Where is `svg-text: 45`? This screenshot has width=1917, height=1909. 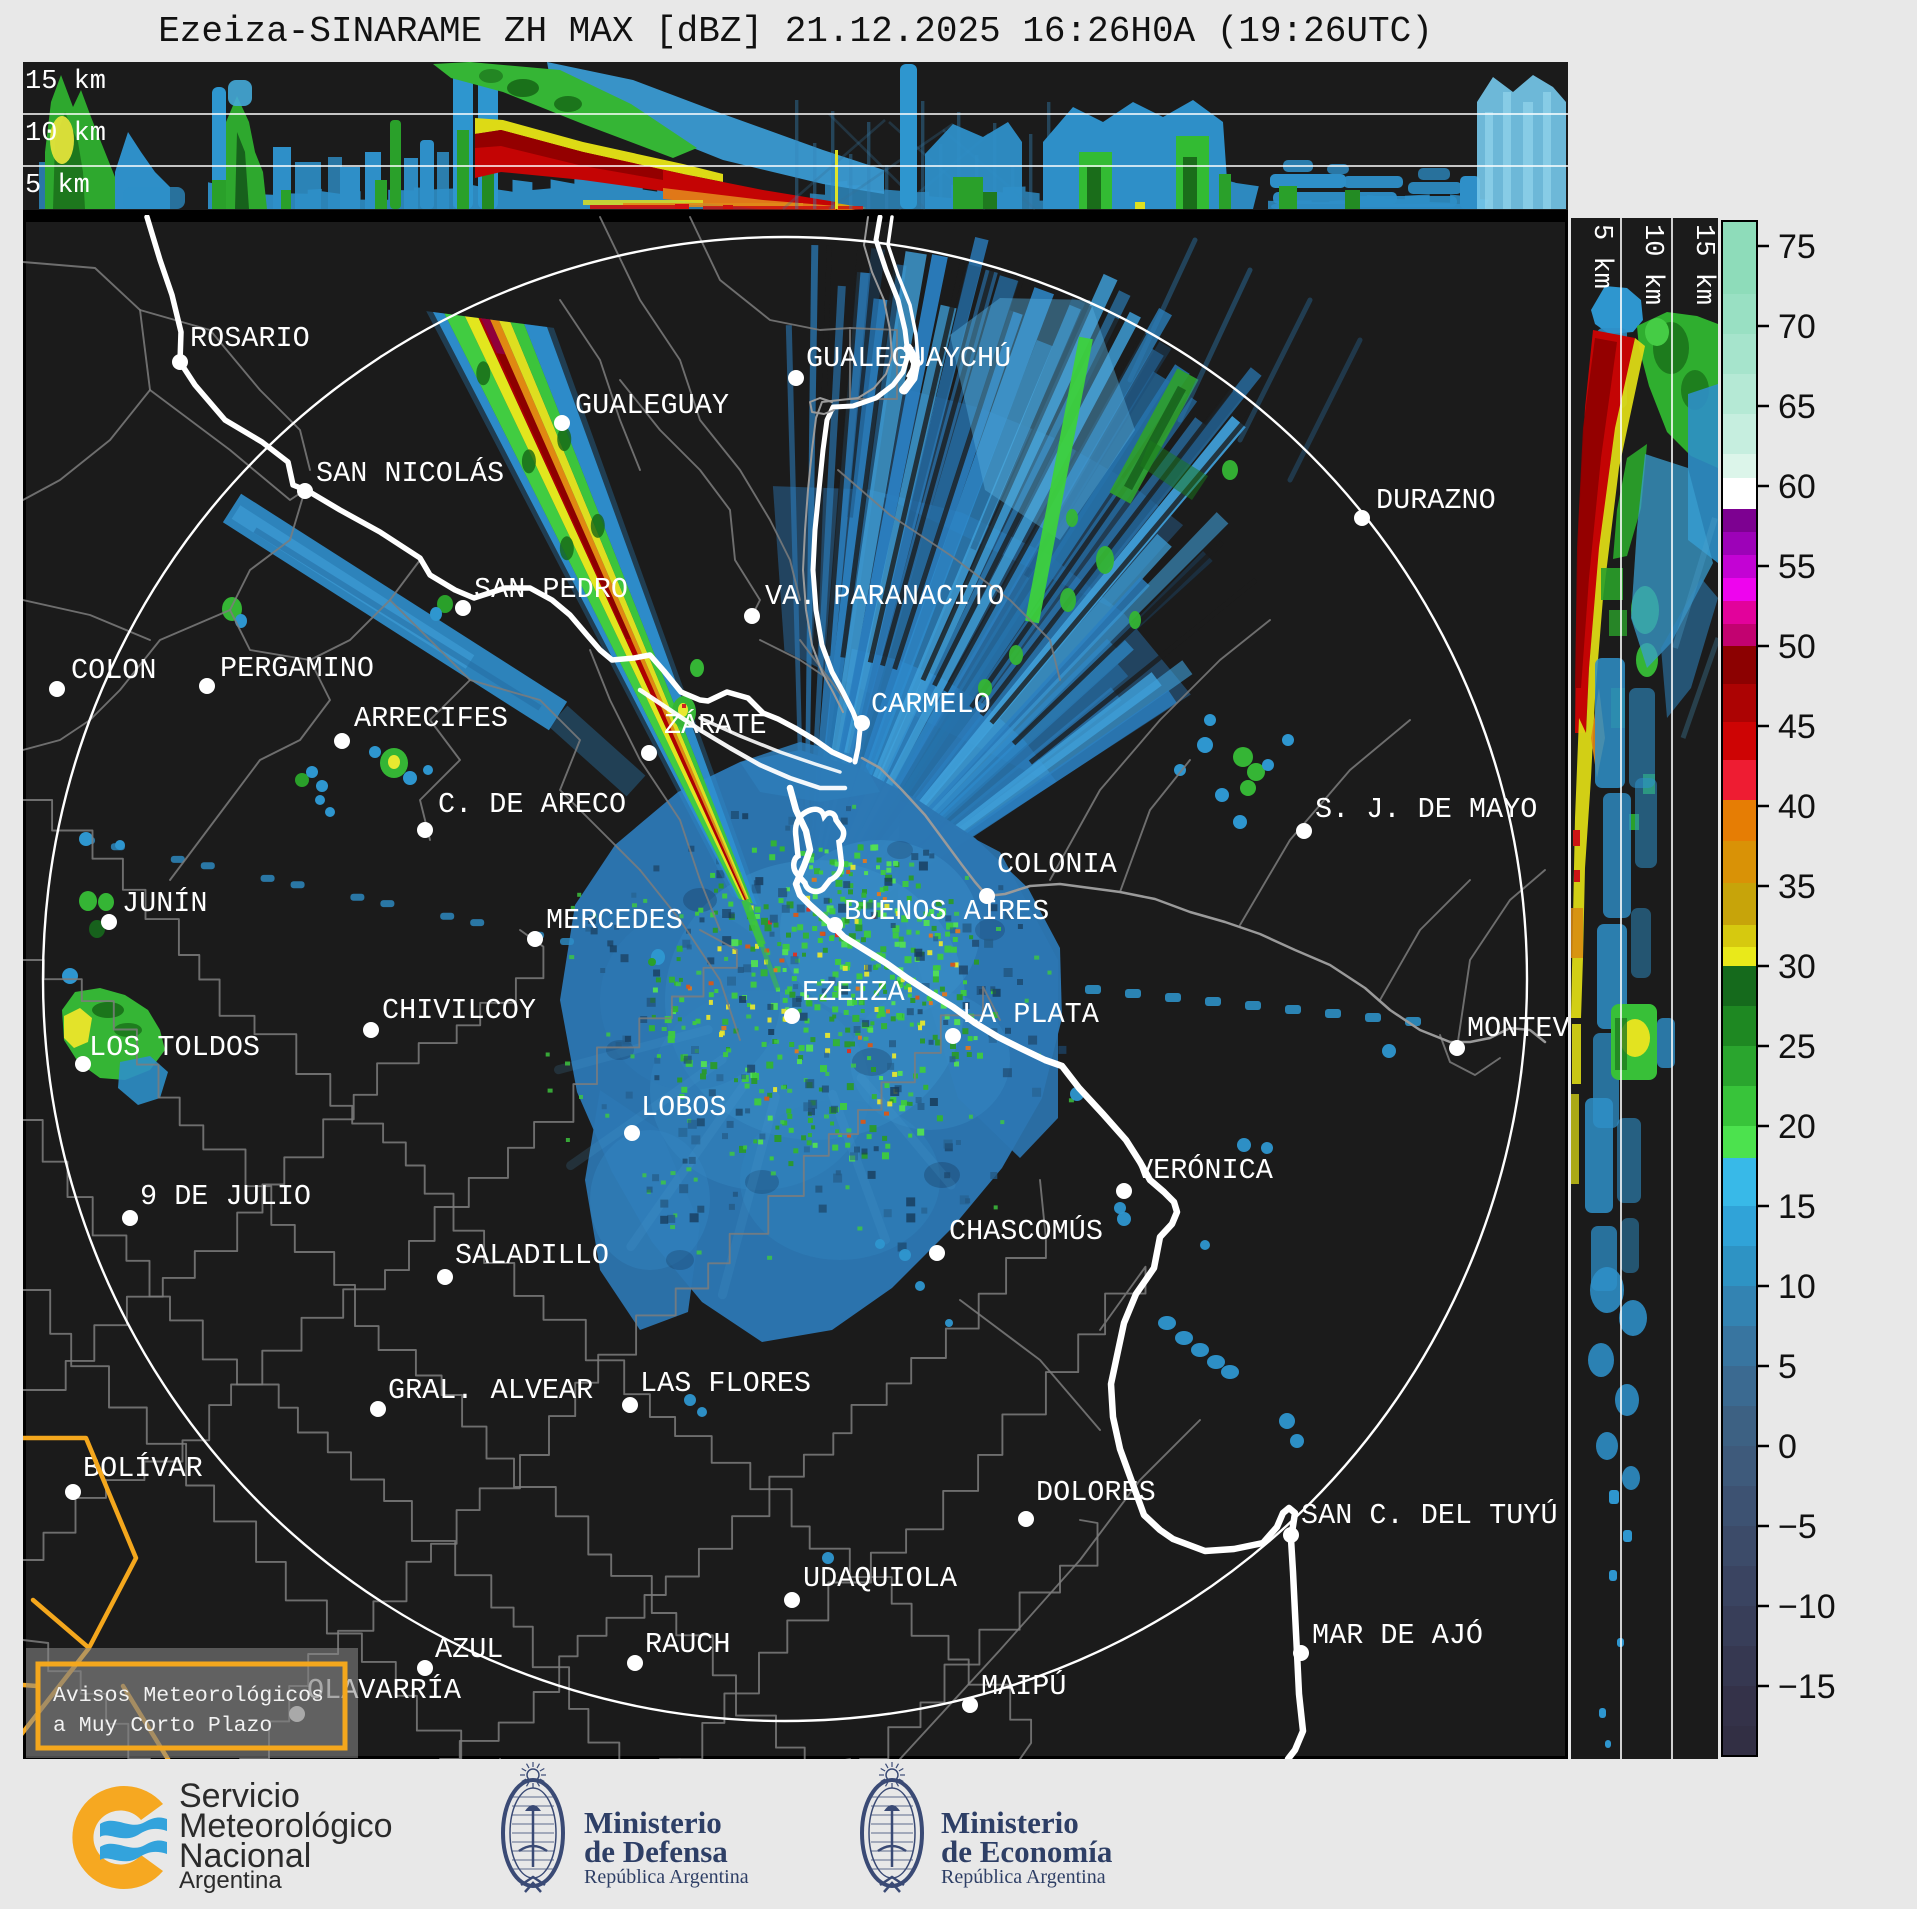 svg-text: 45 is located at coordinates (1797, 727).